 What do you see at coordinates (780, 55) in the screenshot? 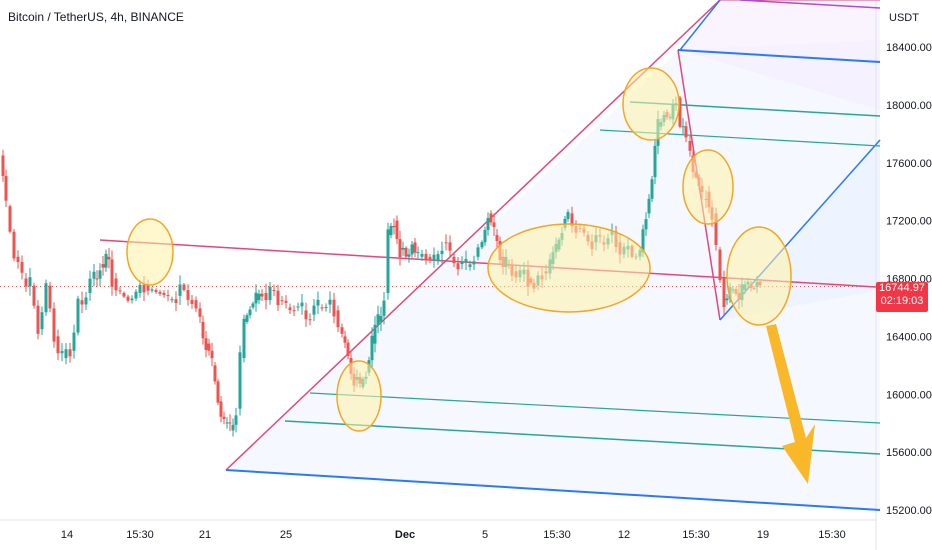
I see `upper-channel-shade` at bounding box center [780, 55].